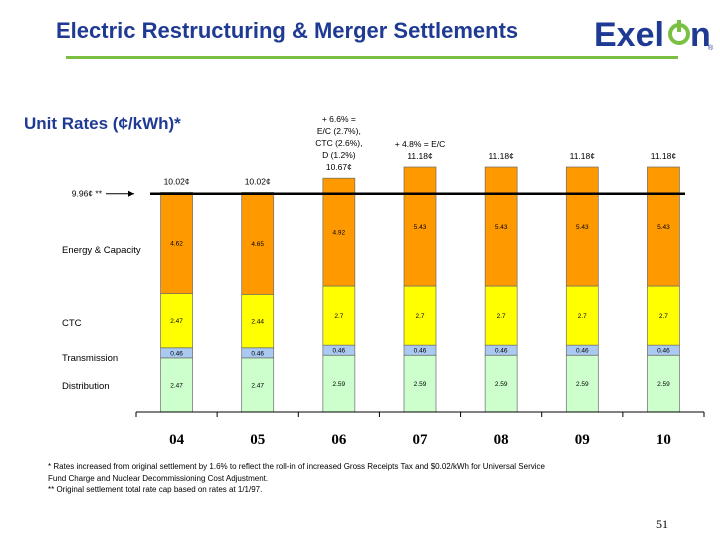  Describe the element at coordinates (629, 35) in the screenshot. I see `logo-wordmark: Exel` at that location.